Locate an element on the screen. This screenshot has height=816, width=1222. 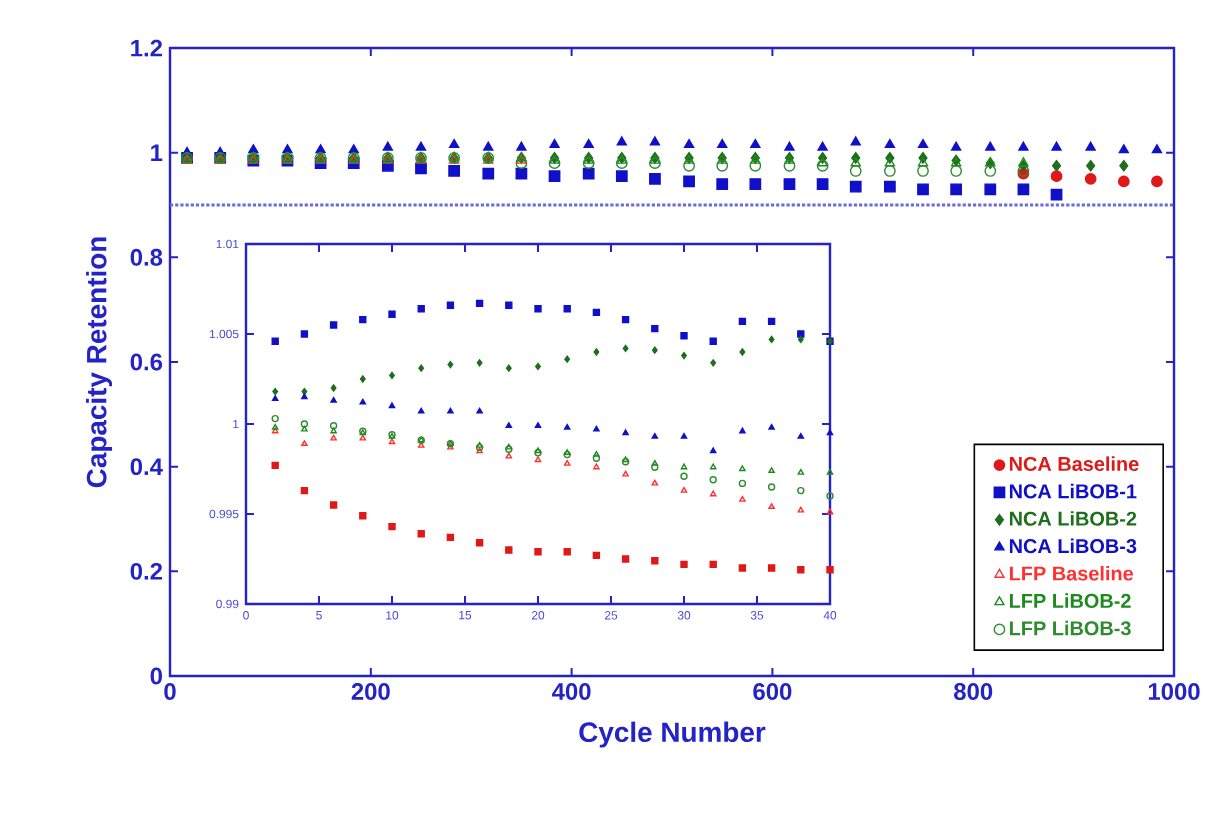
x-tick-label: 200 is located at coordinates (370, 691).